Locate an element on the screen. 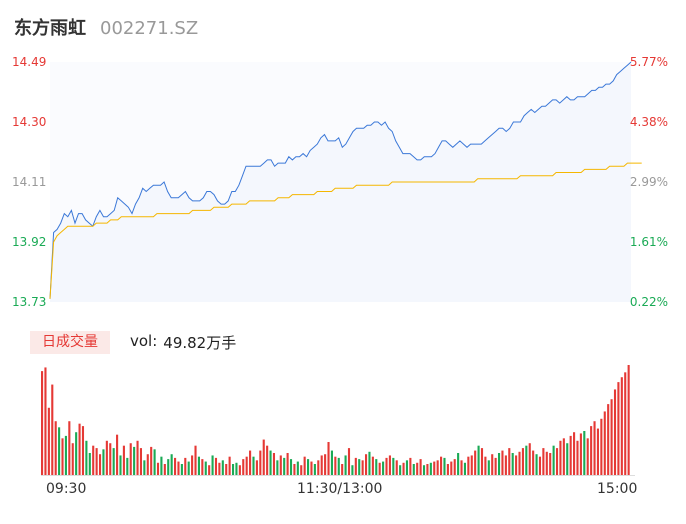  y-tick-right: 5.77% is located at coordinates (649, 62).